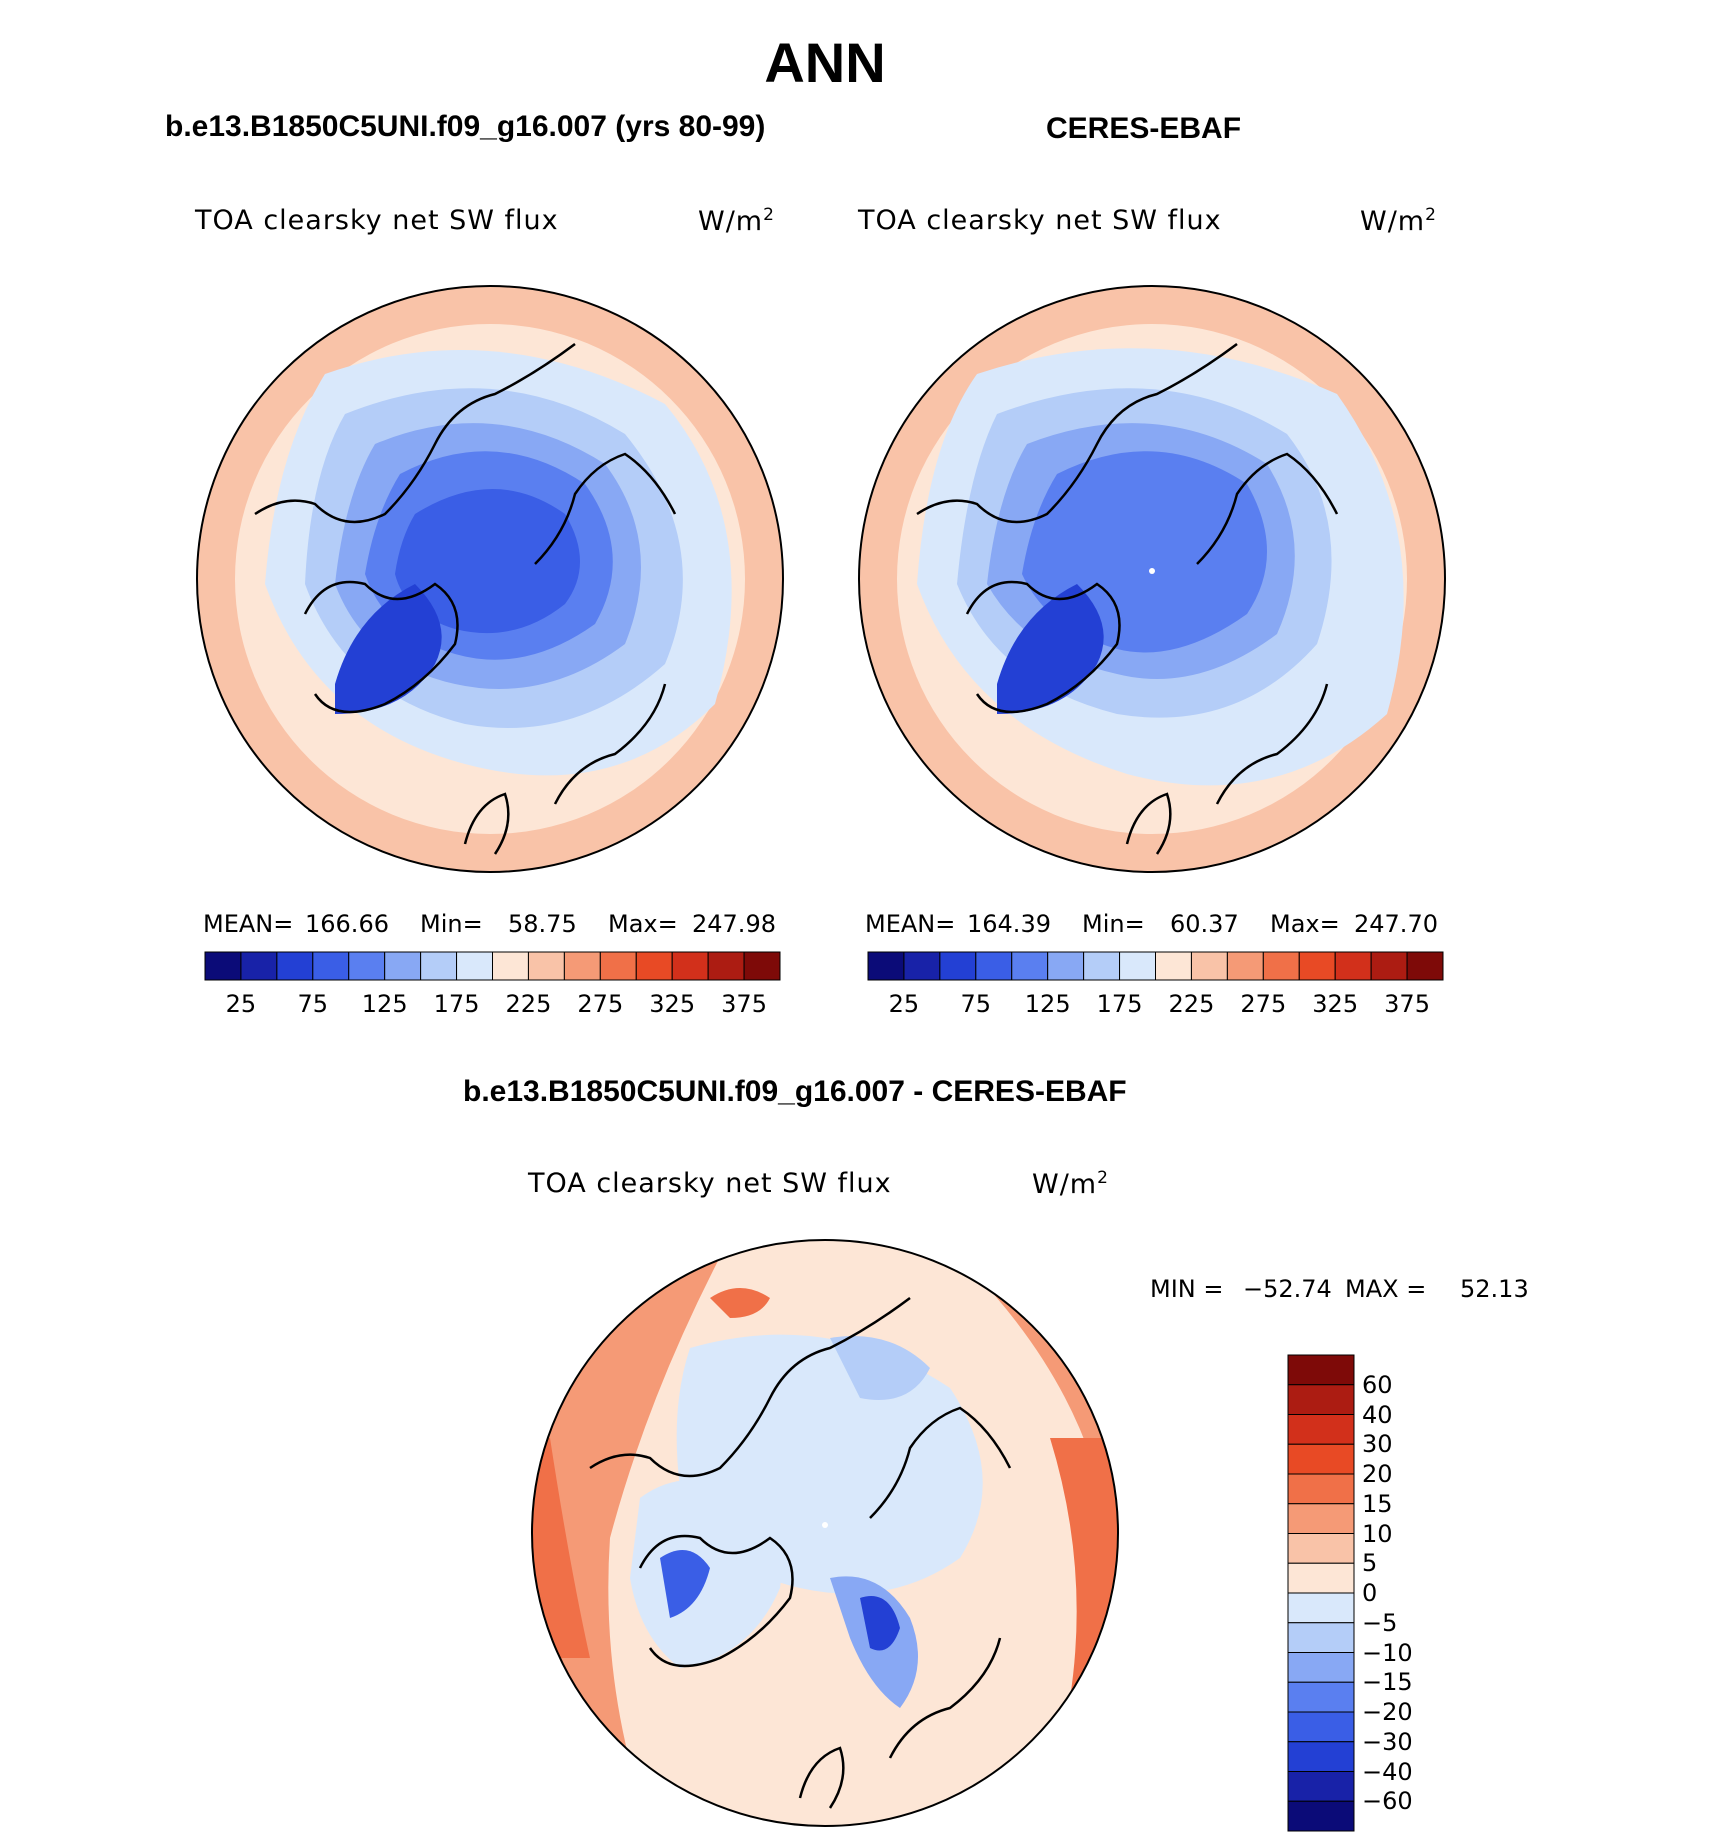  What do you see at coordinates (1377, 1474) in the screenshot?
I see `colorbar-tick-label: 20` at bounding box center [1377, 1474].